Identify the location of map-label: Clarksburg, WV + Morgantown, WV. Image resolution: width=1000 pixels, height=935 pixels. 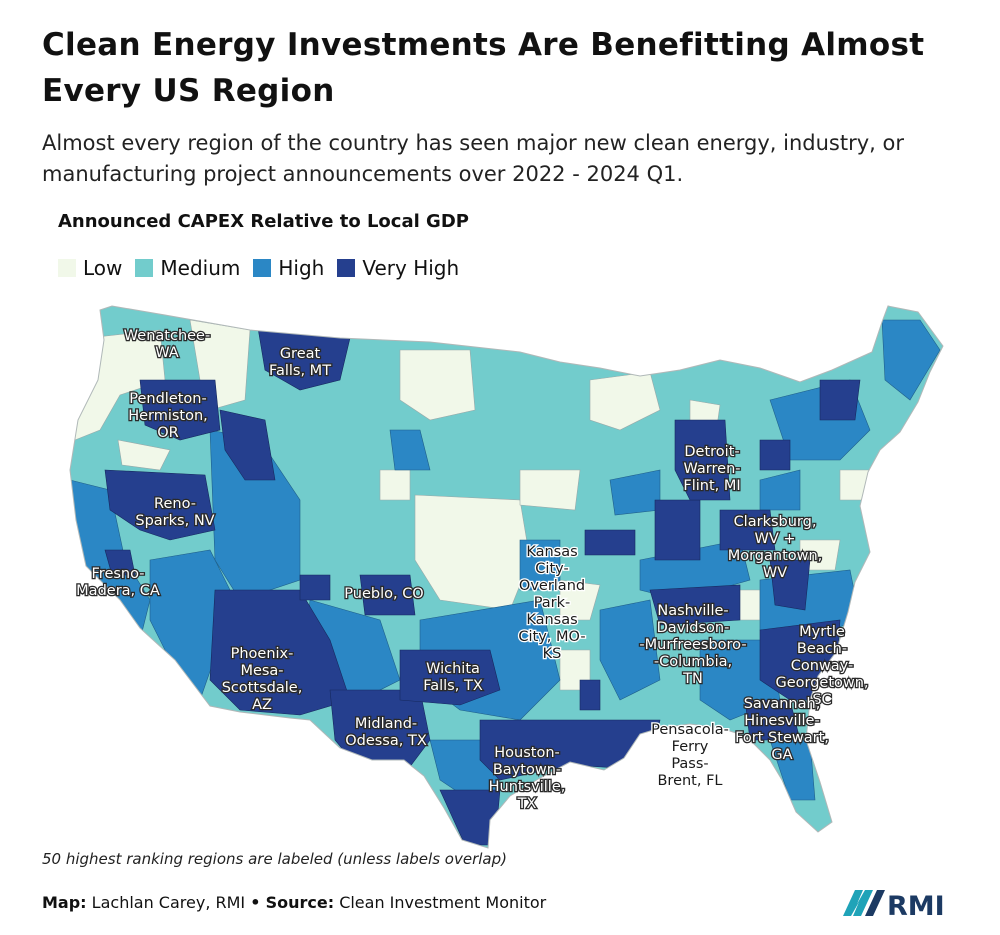
(775, 547).